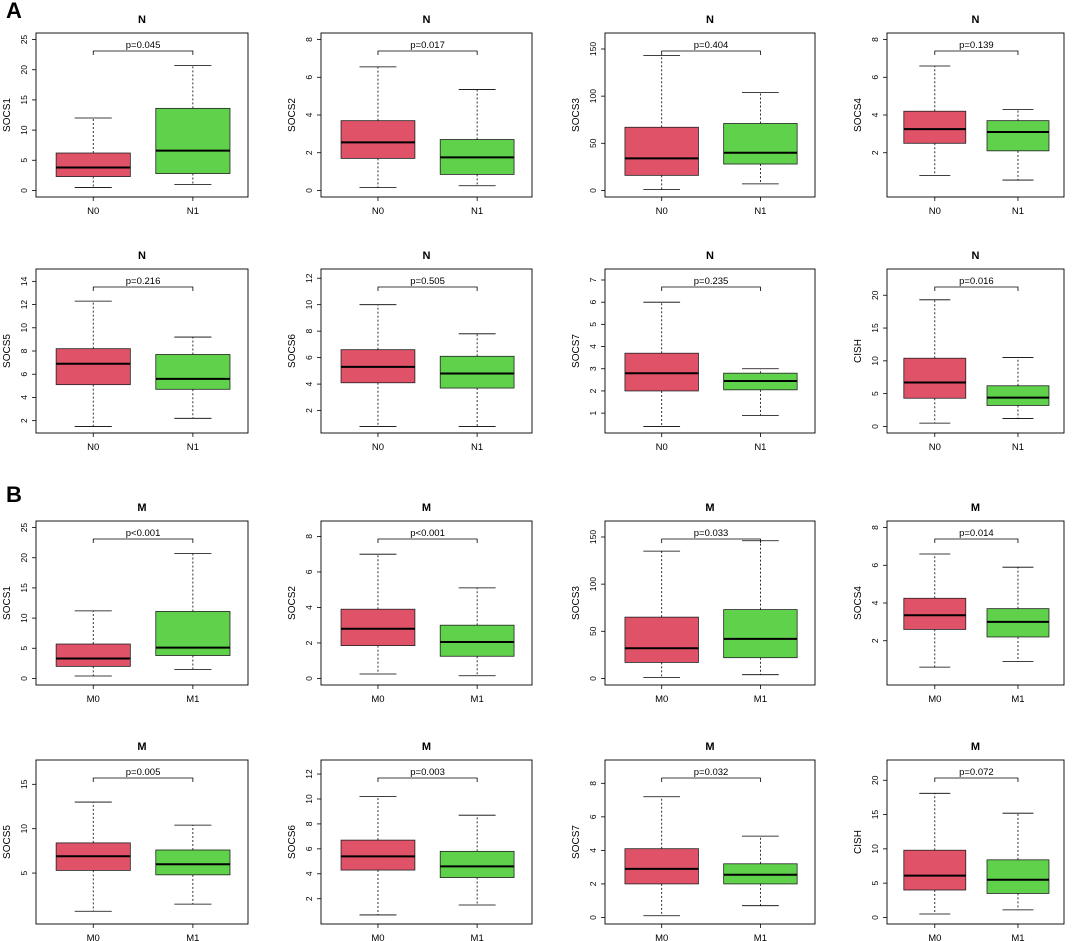 This screenshot has width=1072, height=941. What do you see at coordinates (477, 211) in the screenshot?
I see `x-tick-label: N1` at bounding box center [477, 211].